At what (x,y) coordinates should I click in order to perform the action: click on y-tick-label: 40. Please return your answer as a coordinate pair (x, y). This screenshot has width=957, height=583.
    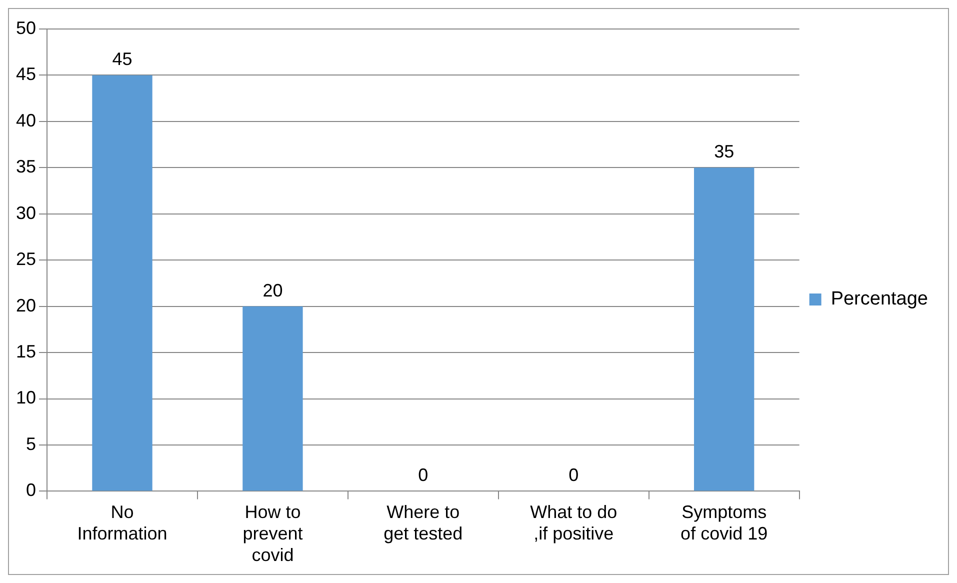
    Looking at the image, I should click on (26, 120).